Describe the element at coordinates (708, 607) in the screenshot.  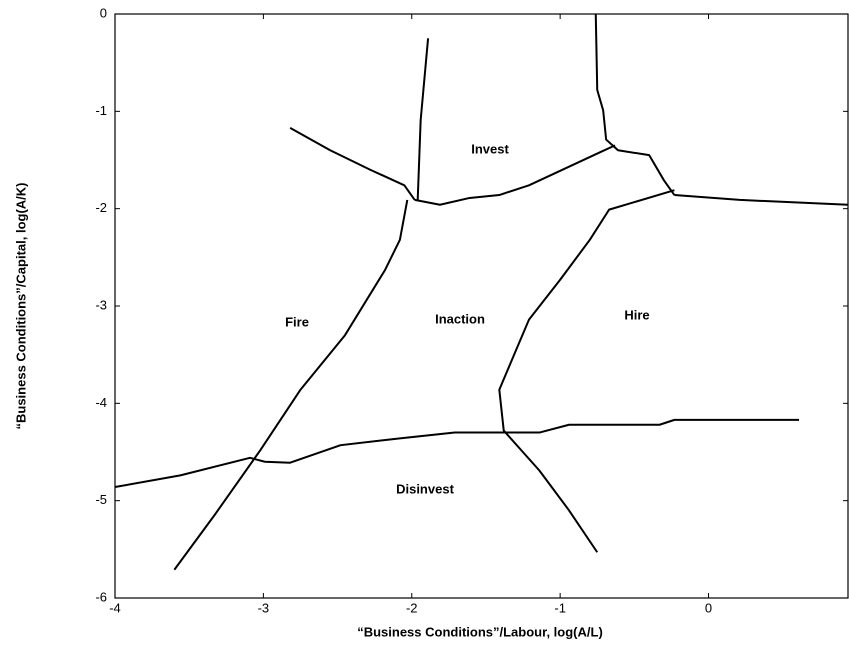
I see `x-tick-label: 0` at that location.